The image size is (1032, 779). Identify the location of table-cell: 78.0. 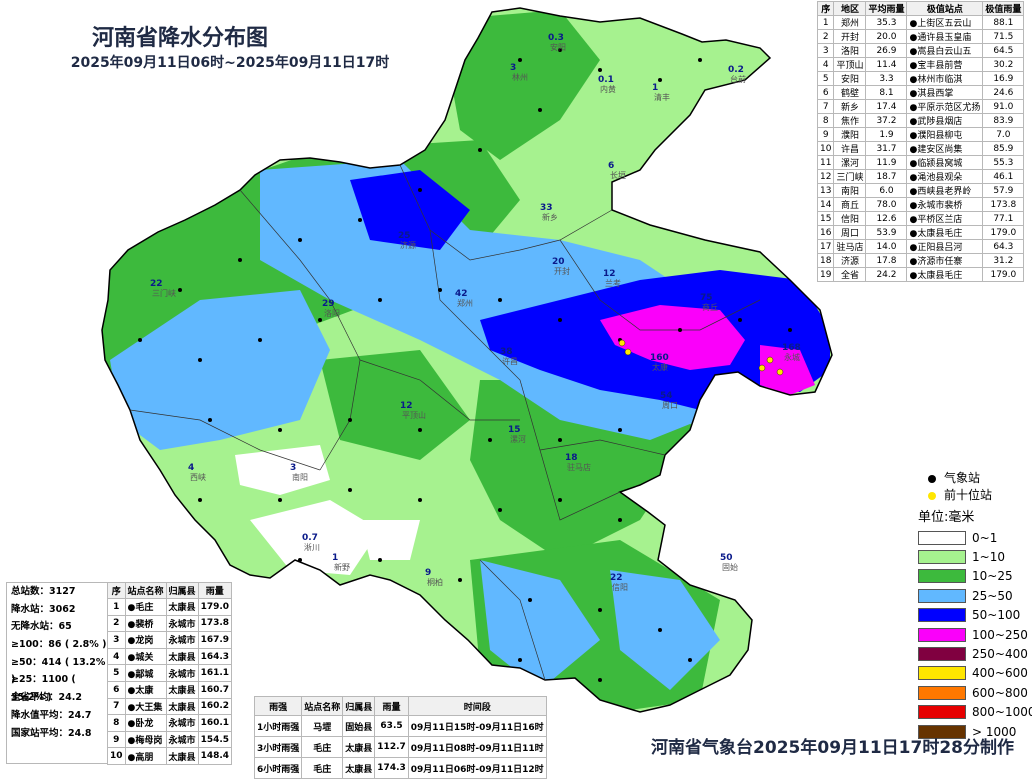
(886, 204).